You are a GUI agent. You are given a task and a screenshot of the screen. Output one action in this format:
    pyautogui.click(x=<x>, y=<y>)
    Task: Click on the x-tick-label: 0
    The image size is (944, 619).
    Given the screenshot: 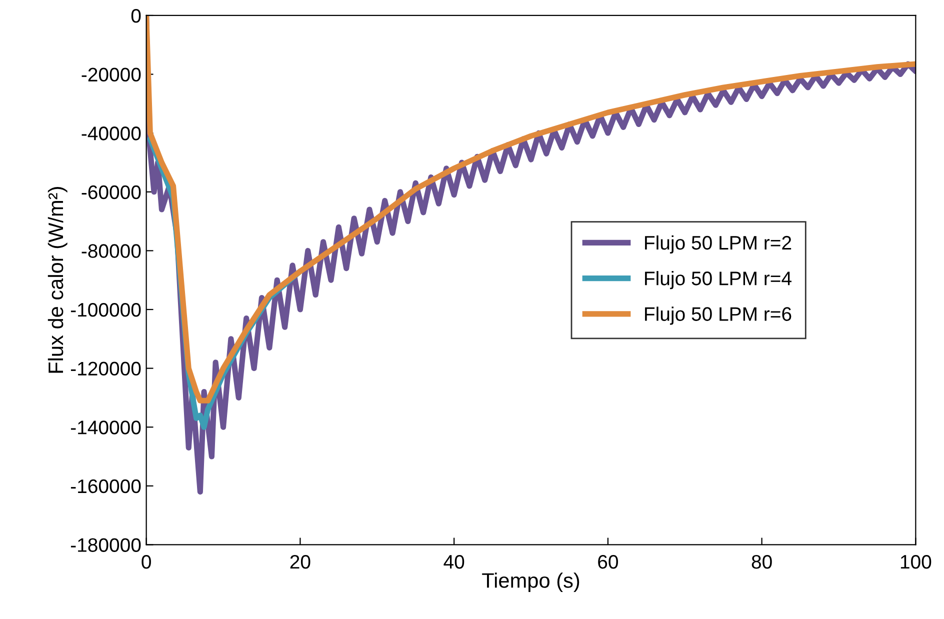 What is the action you would take?
    pyautogui.click(x=146, y=561)
    